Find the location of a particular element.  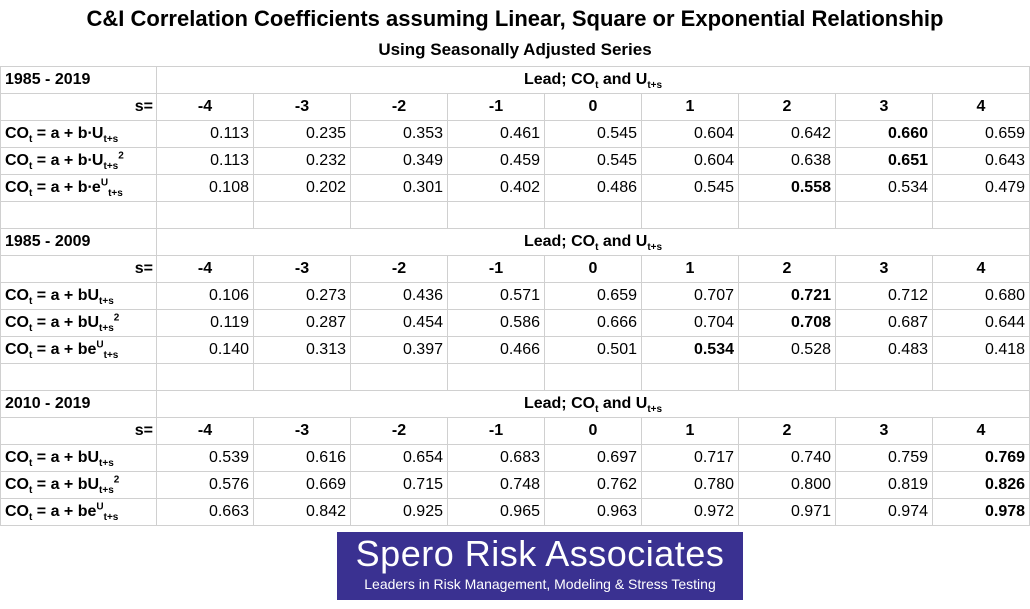

coefficient-value: 0.202 is located at coordinates (325, 187).